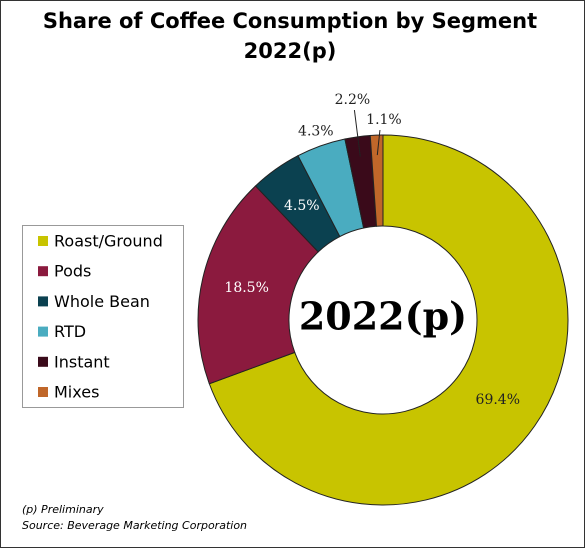  Describe the element at coordinates (290, 21) in the screenshot. I see `chart-title: Share of Coffee Consumption by Segment` at that location.